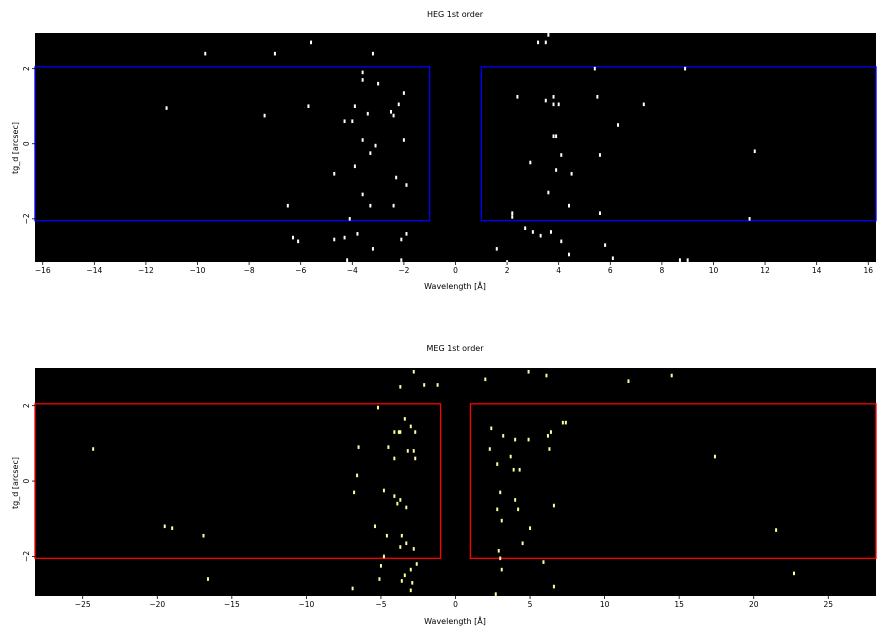 The image size is (886, 636). What do you see at coordinates (26, 218) in the screenshot?
I see `heg-y-tick-label: −2` at bounding box center [26, 218].